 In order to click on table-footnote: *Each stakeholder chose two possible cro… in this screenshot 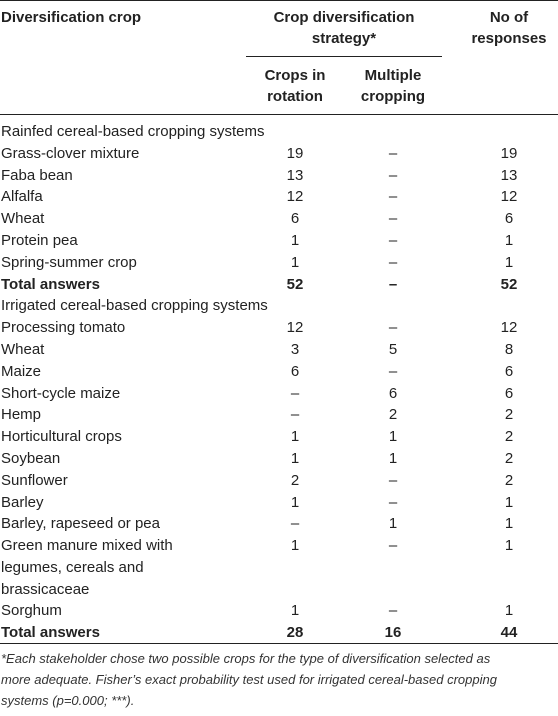, I will do `click(279, 679)`.